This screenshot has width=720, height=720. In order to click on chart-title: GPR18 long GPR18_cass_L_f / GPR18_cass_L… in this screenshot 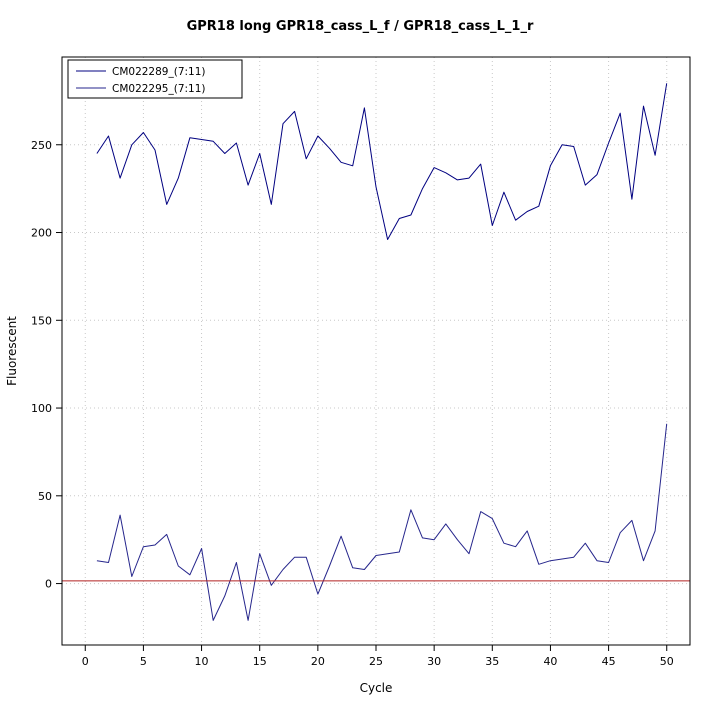, I will do `click(360, 26)`.